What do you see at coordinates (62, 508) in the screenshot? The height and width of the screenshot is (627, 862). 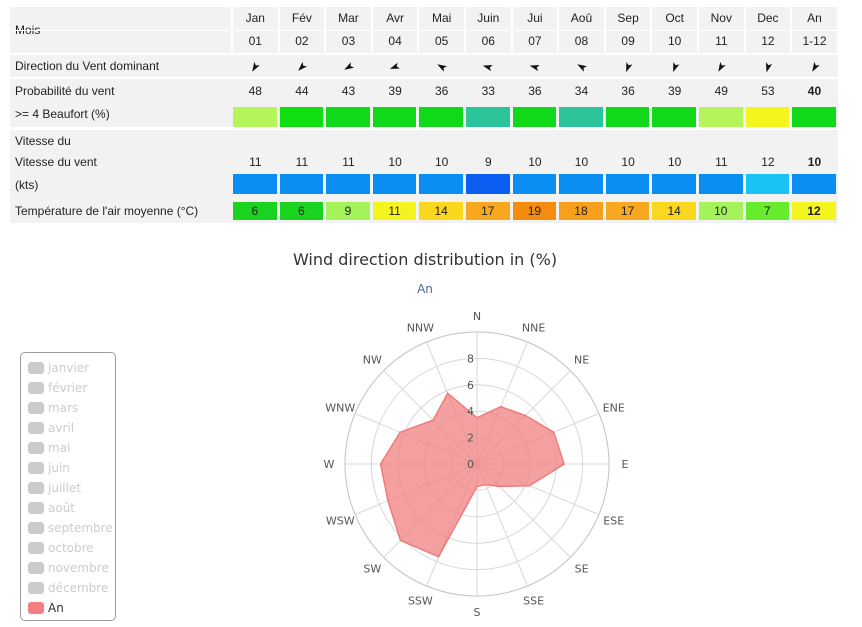 I see `legend-label: août` at bounding box center [62, 508].